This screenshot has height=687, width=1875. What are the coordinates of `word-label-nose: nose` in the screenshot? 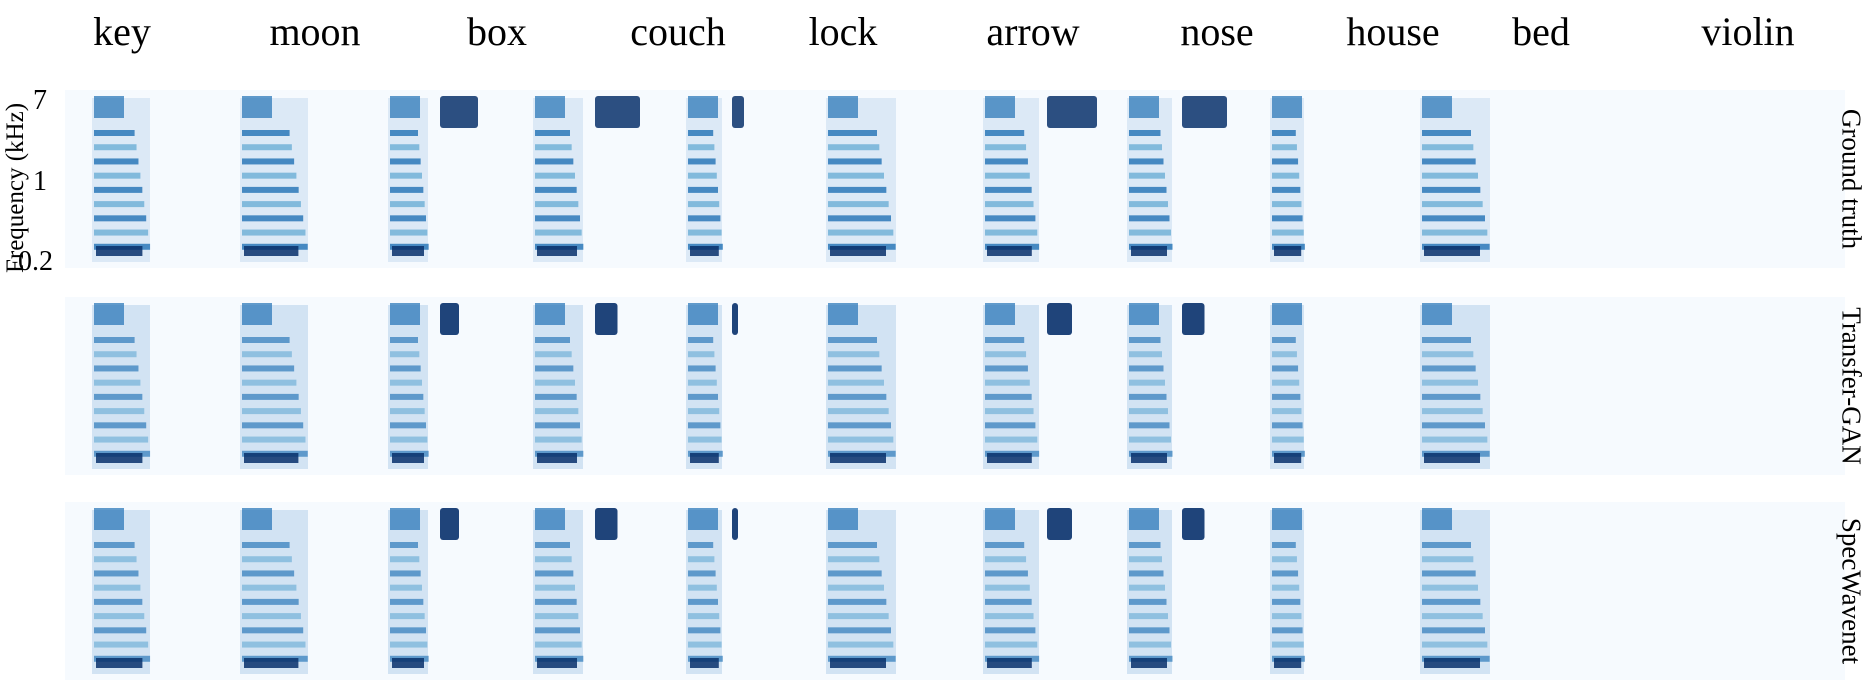 It's located at (1217, 31).